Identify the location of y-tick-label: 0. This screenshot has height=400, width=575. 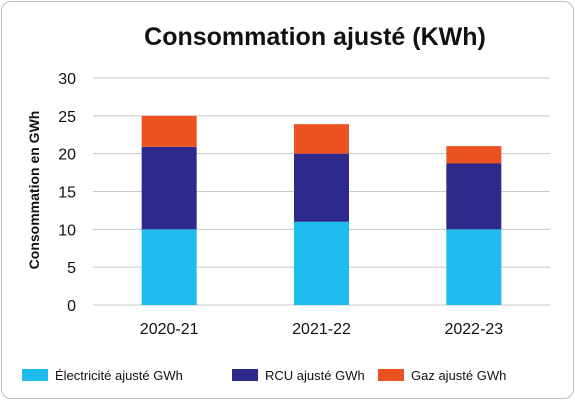
(71, 306).